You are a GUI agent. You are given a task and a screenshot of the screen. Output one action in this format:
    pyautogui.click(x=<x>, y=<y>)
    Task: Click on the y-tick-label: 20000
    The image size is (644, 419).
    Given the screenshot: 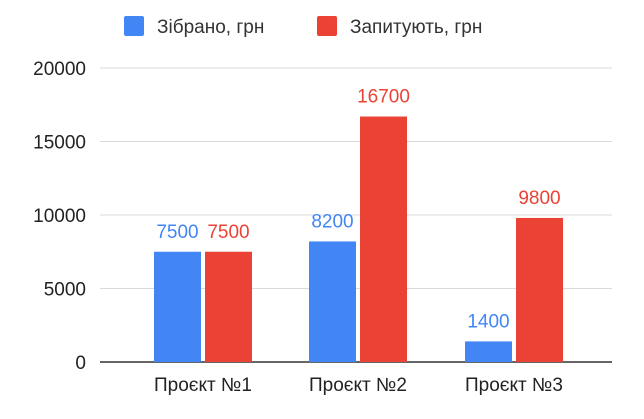 What is the action you would take?
    pyautogui.click(x=59, y=69)
    